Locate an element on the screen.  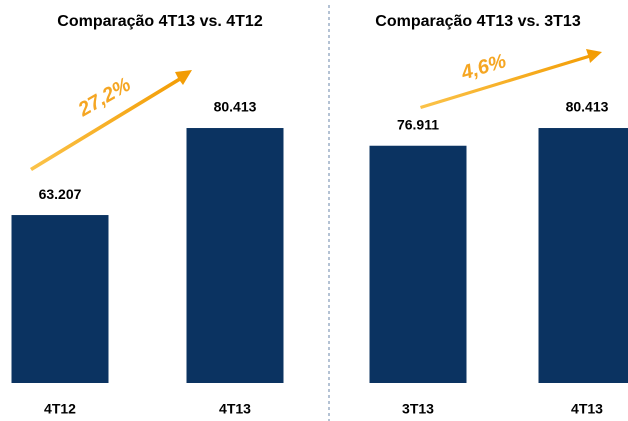
chart-title: Comparação 4T13 vs. 4T12 is located at coordinates (160, 21).